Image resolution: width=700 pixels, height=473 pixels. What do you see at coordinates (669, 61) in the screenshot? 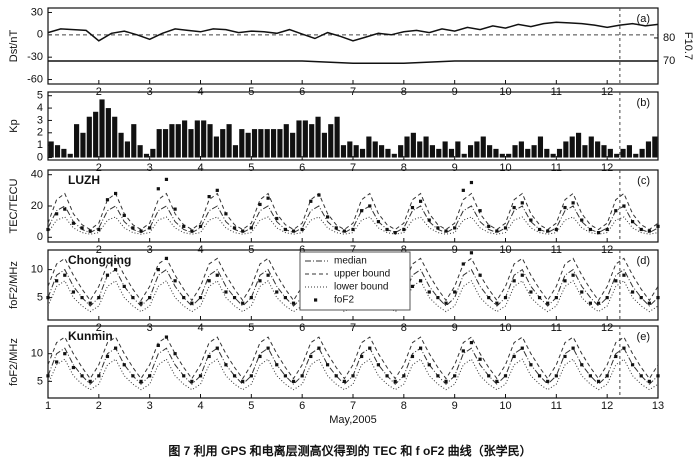
I see `y2-tick-label: 70` at bounding box center [669, 61].